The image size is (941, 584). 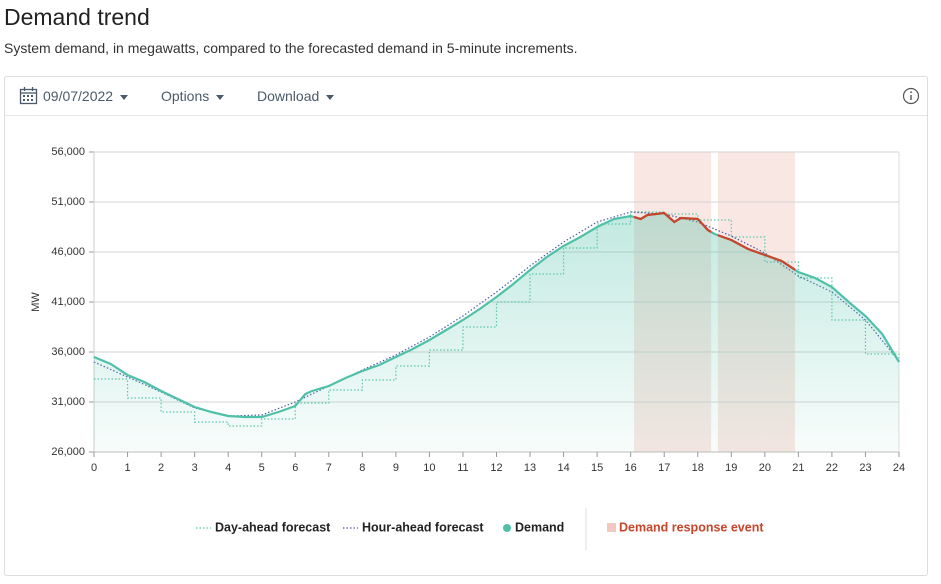 What do you see at coordinates (161, 468) in the screenshot?
I see `x-tick-label: 2` at bounding box center [161, 468].